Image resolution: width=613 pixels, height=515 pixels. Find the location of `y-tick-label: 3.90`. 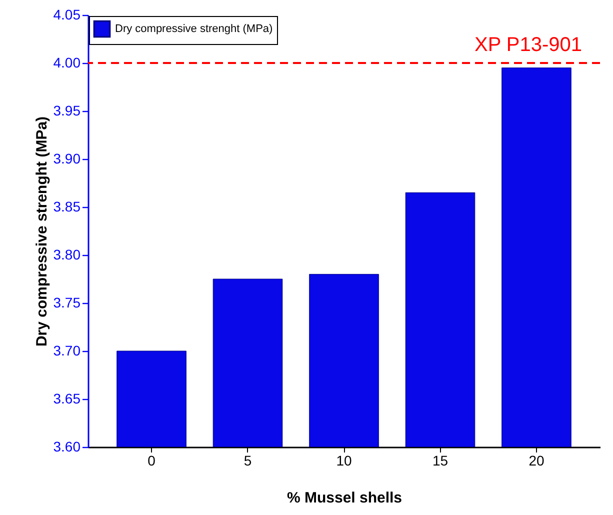

y-tick-label: 3.90 is located at coordinates (67, 158).